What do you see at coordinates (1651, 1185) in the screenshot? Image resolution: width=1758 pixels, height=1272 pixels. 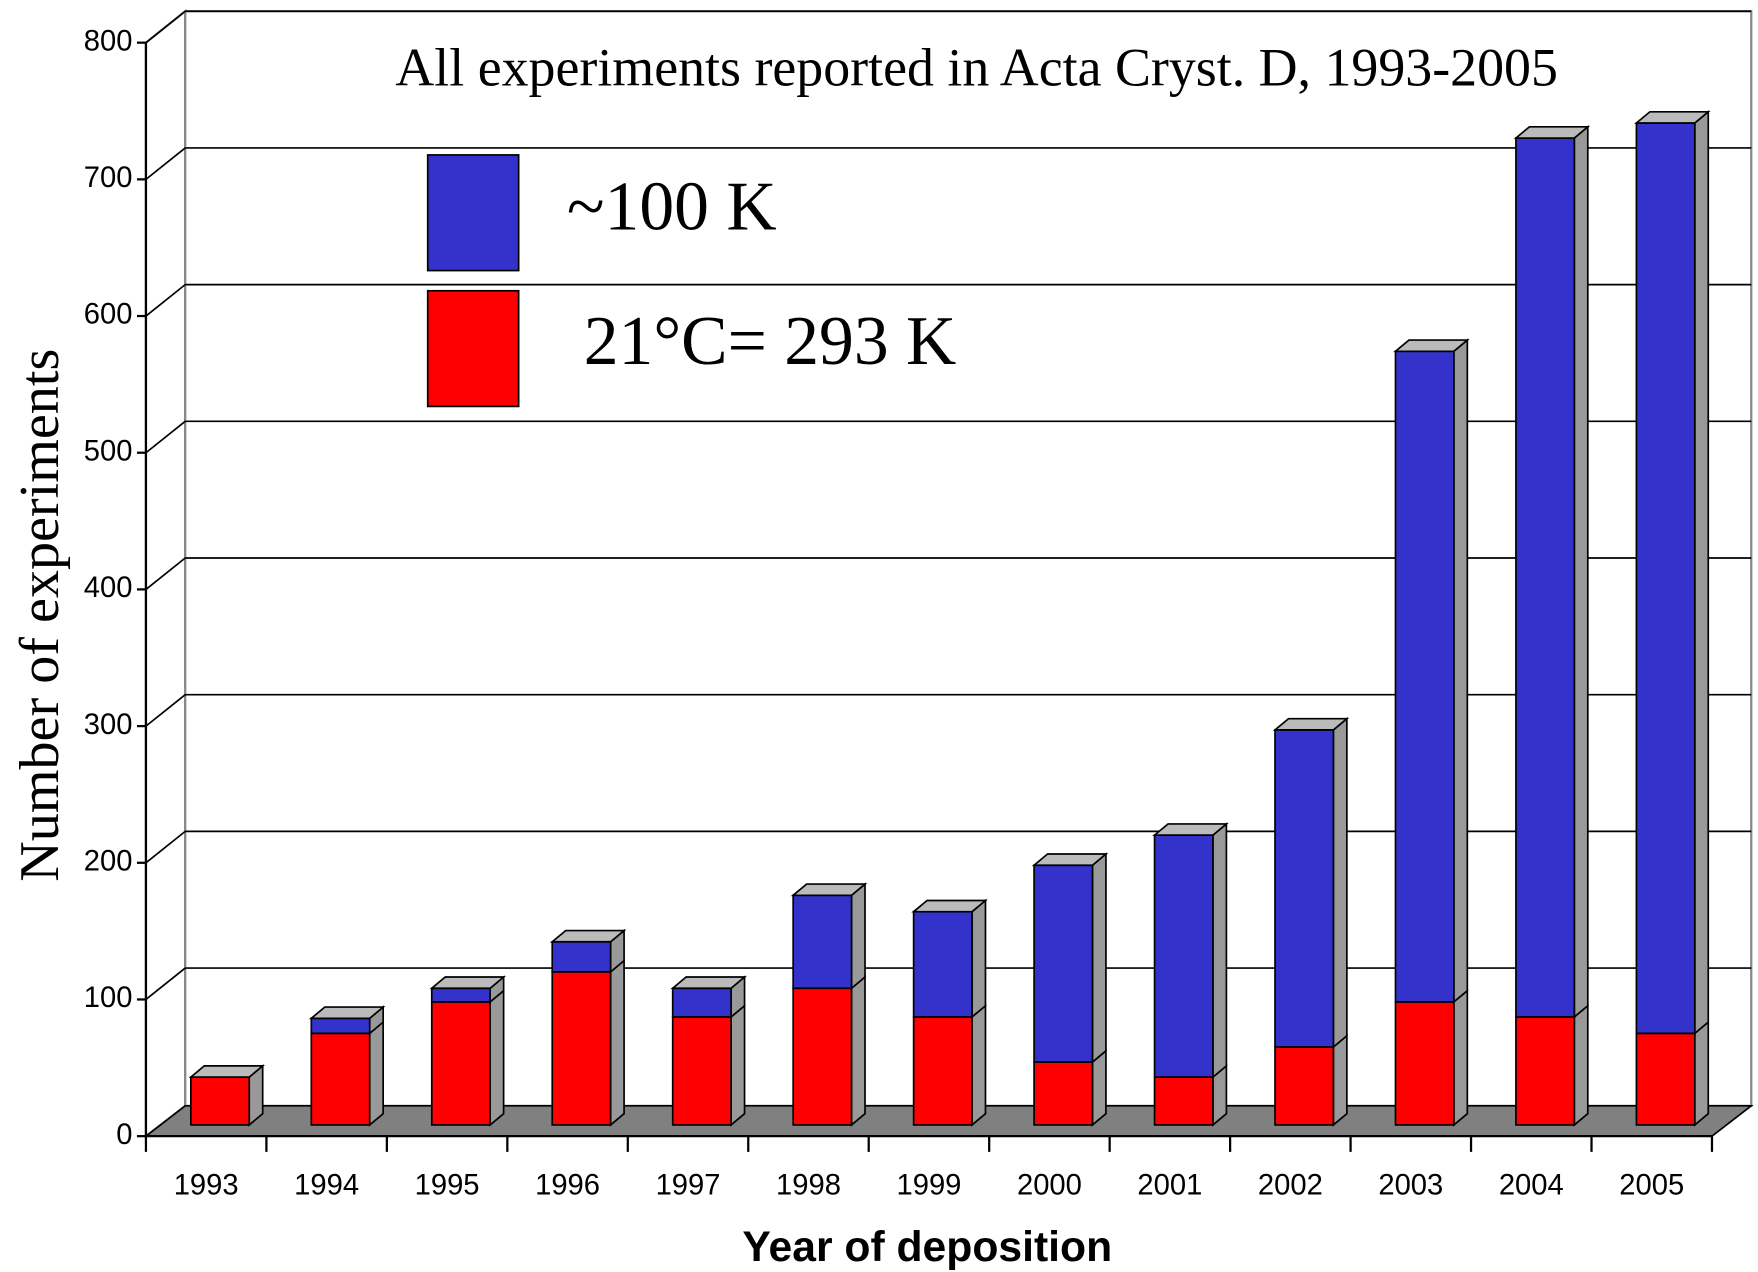 I see `x-tick-label: 2005` at bounding box center [1651, 1185].